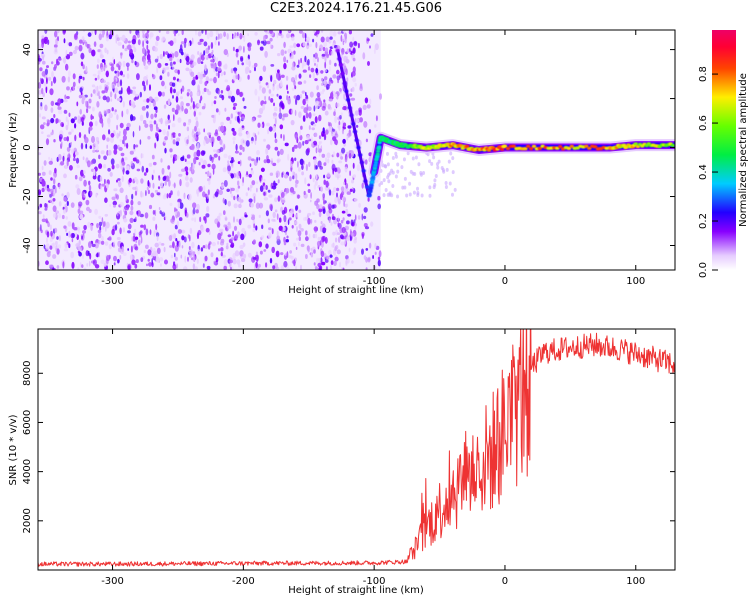  I want to click on snr-y-axis-label: SNR (10 * v/v), so click(13, 449).